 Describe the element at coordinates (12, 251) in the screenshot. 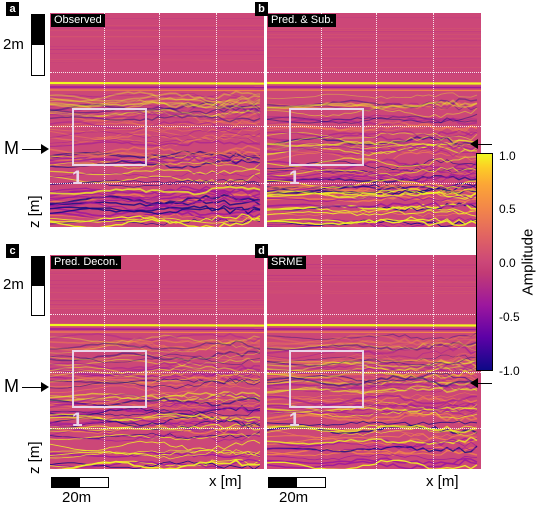

I see `panel-letter: c` at that location.